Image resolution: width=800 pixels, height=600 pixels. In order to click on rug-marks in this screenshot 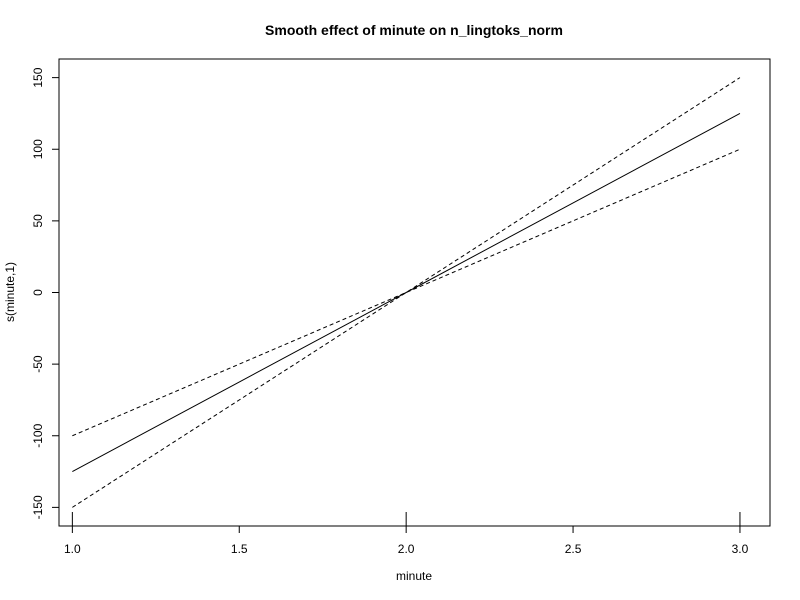, I will do `click(406, 519)`.